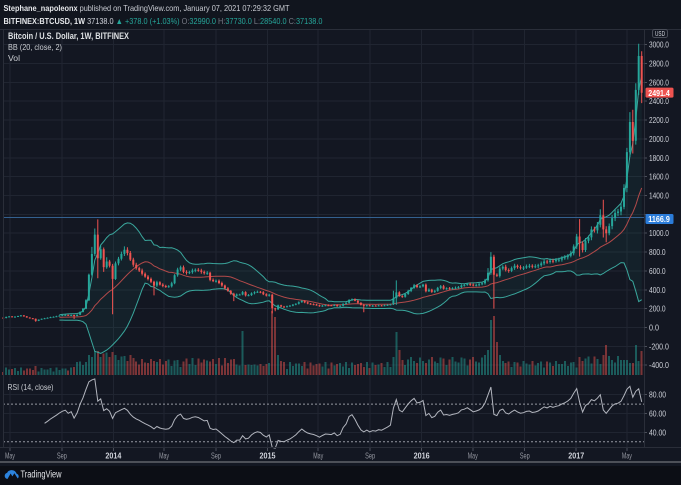 This screenshot has width=681, height=485. Describe the element at coordinates (657, 252) in the screenshot. I see `svg-text: 800.0` at that location.